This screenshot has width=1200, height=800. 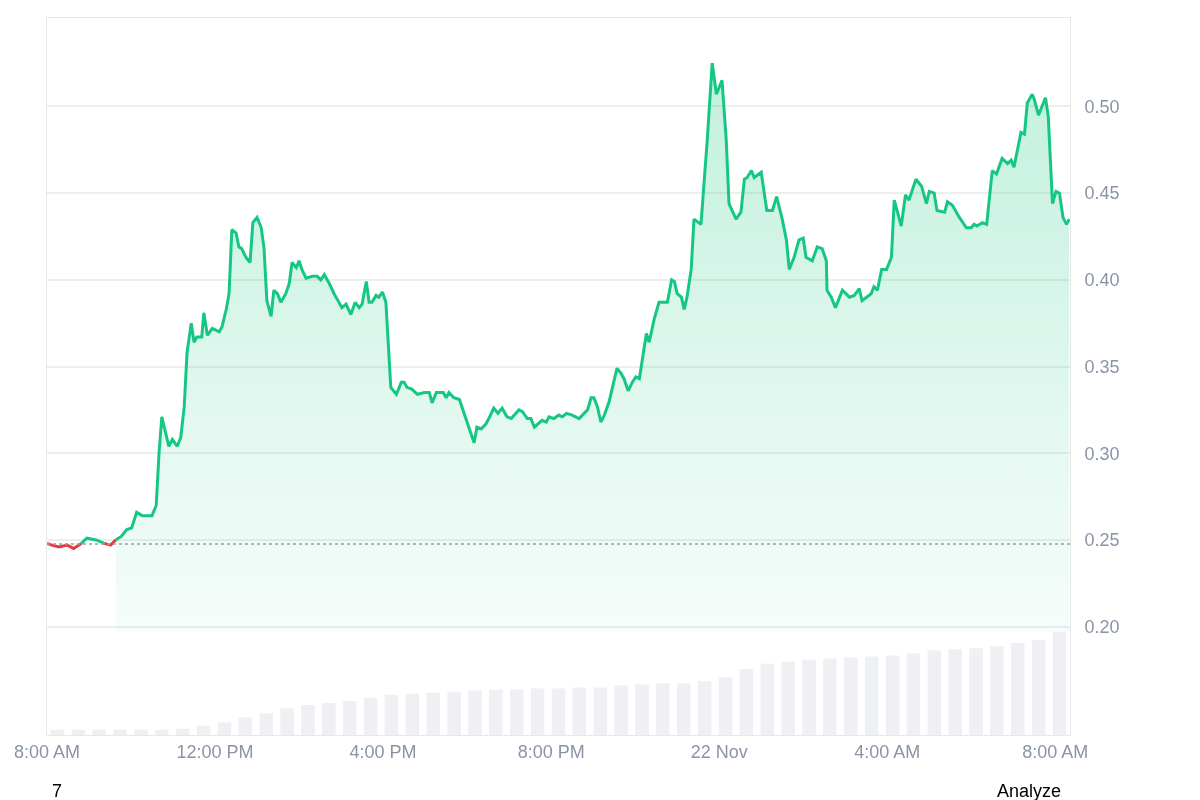 I want to click on y-tick-label: 0.25, so click(x=1102, y=540).